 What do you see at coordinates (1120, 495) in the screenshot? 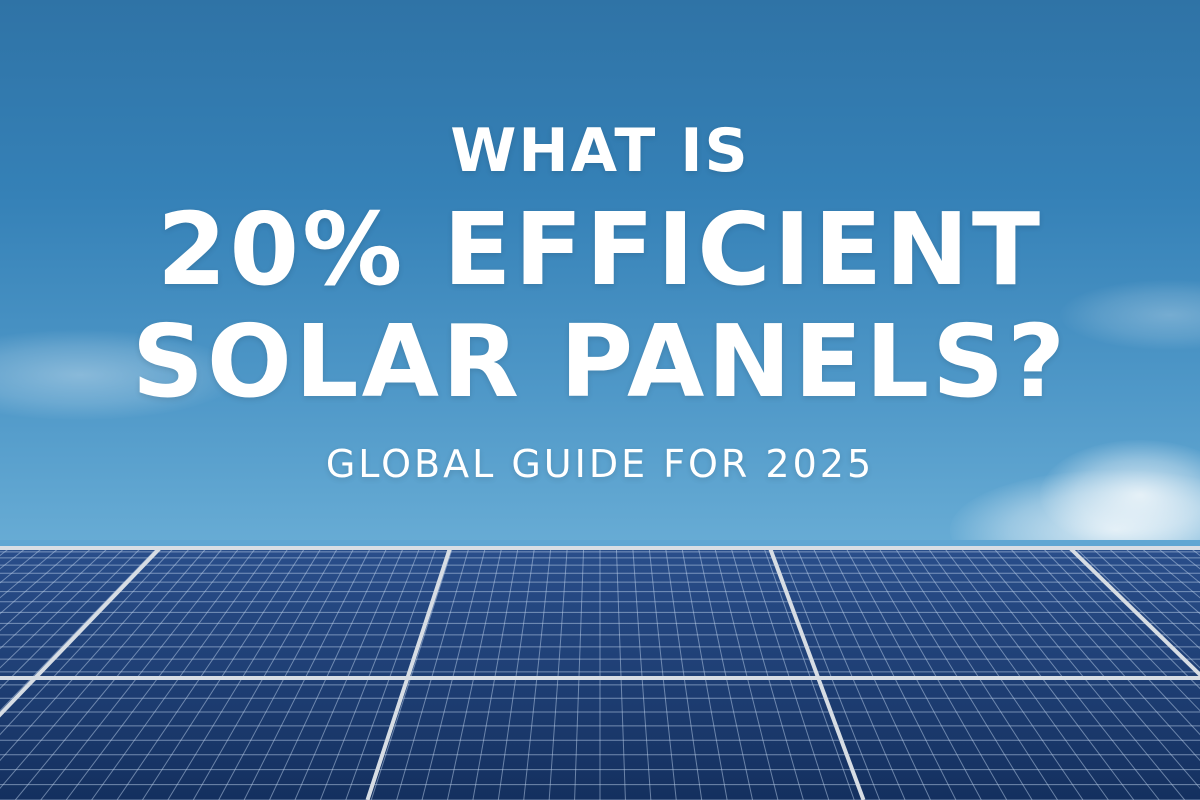
I see `cloud` at bounding box center [1120, 495].